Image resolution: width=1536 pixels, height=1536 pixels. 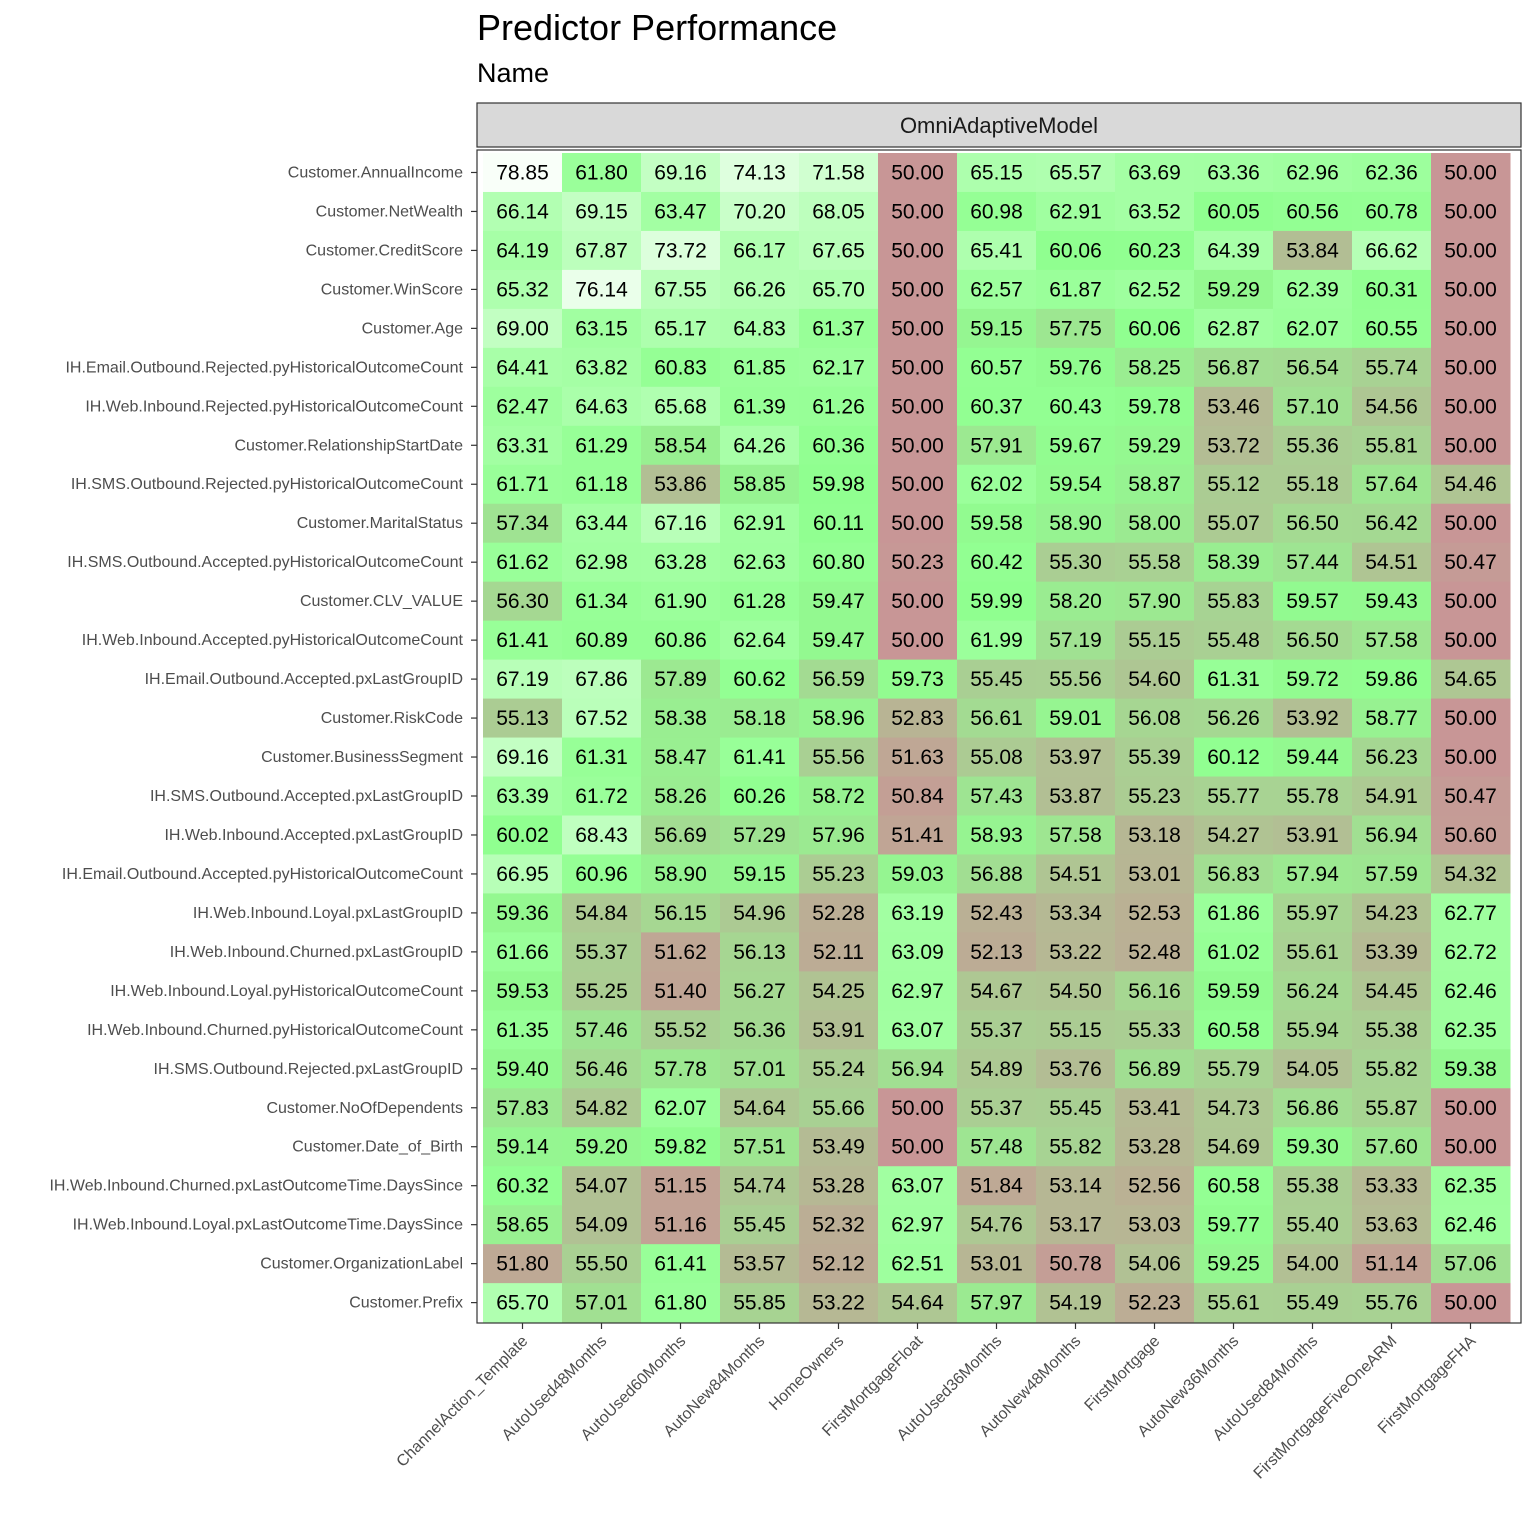 I want to click on cell-value-label: 54.56, so click(x=1391, y=406).